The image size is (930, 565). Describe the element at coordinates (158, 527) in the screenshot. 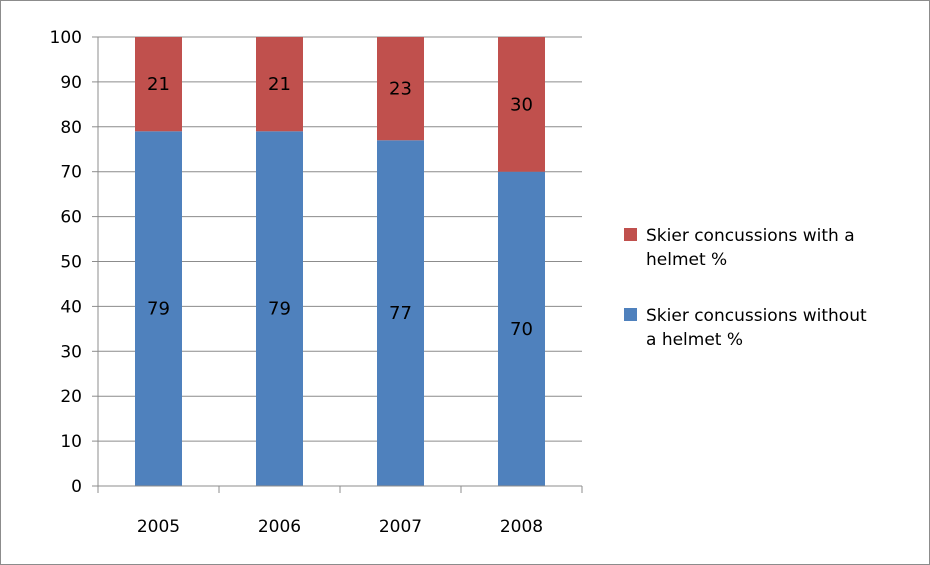

I see `x-tick-label-2005: 2005` at that location.